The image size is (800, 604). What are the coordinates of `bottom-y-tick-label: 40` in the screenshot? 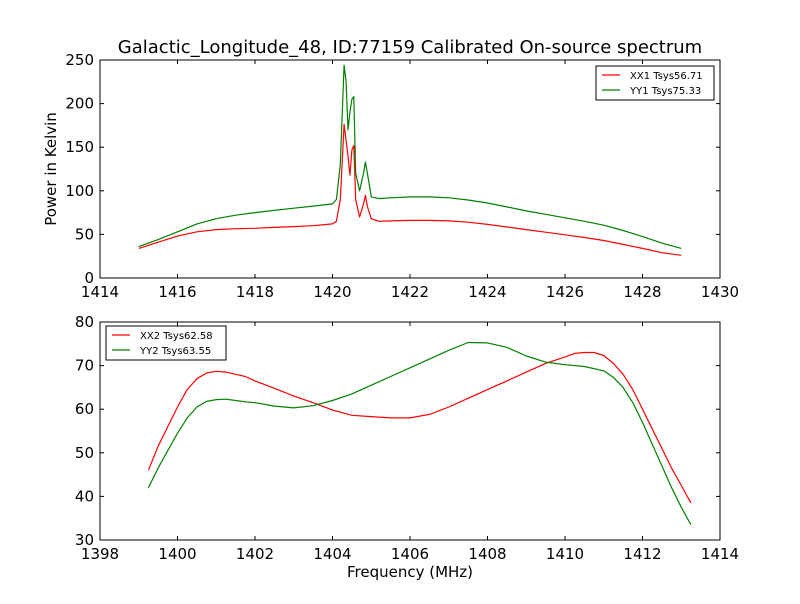 It's located at (84, 496).